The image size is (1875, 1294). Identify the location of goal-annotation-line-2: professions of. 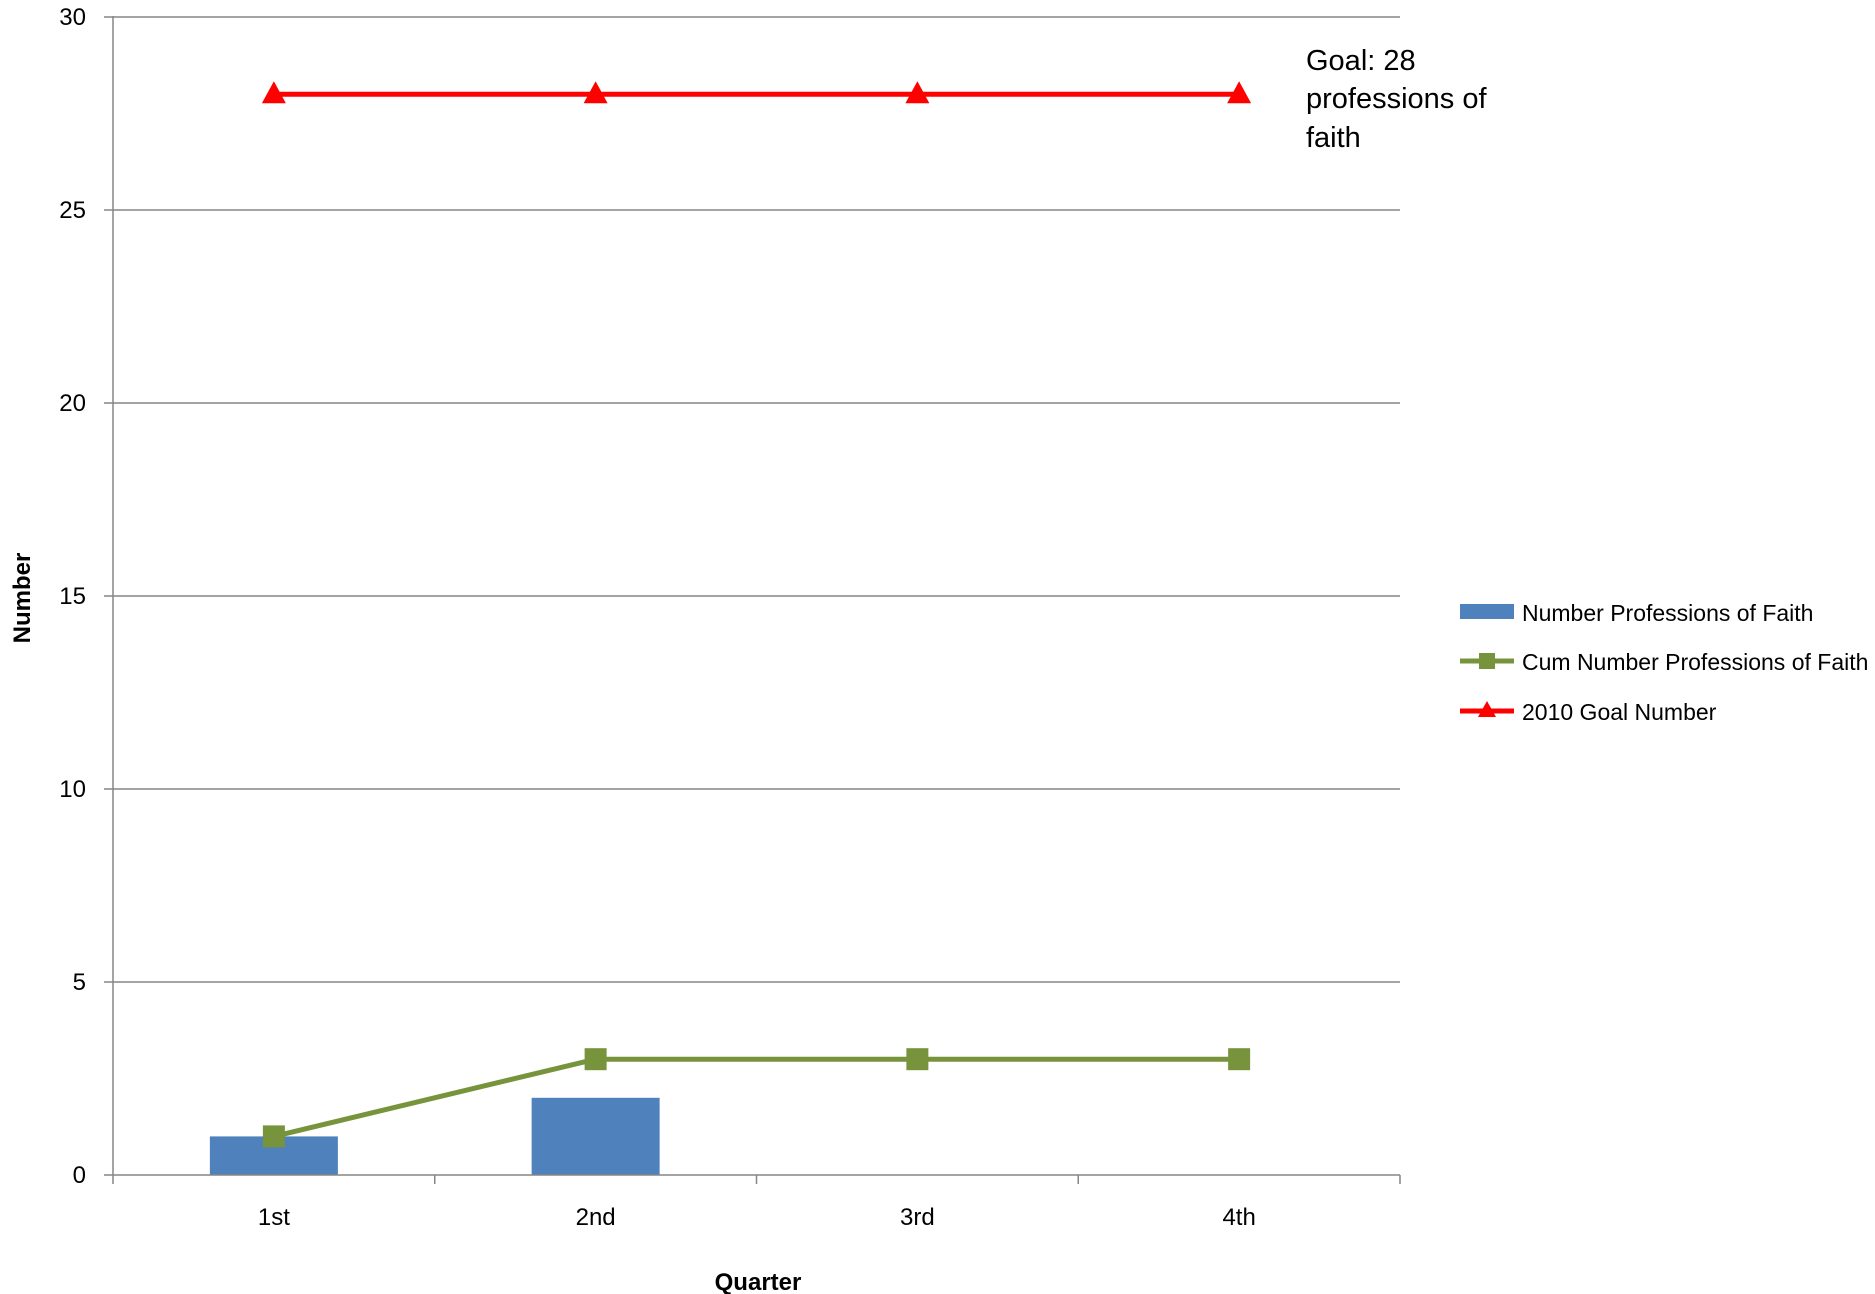
(1396, 99).